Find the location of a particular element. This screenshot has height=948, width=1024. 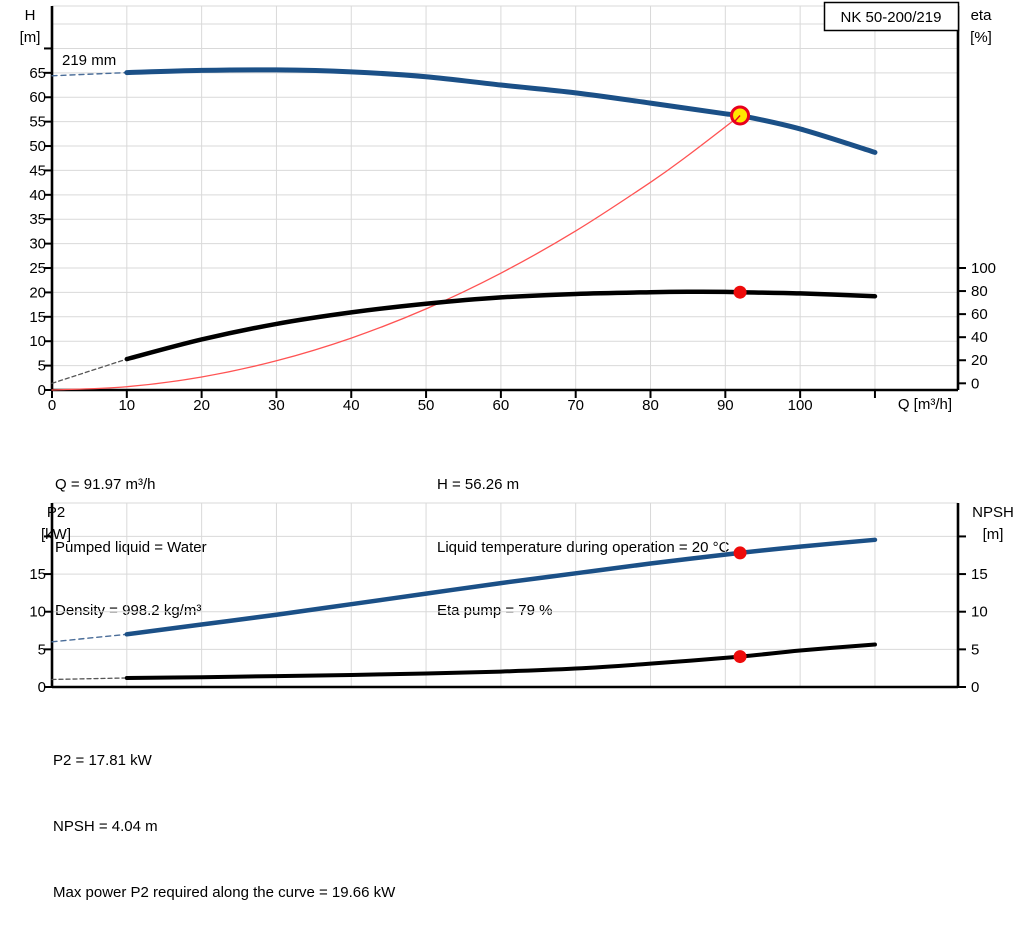

y-left-axis-title: P2 is located at coordinates (56, 512).